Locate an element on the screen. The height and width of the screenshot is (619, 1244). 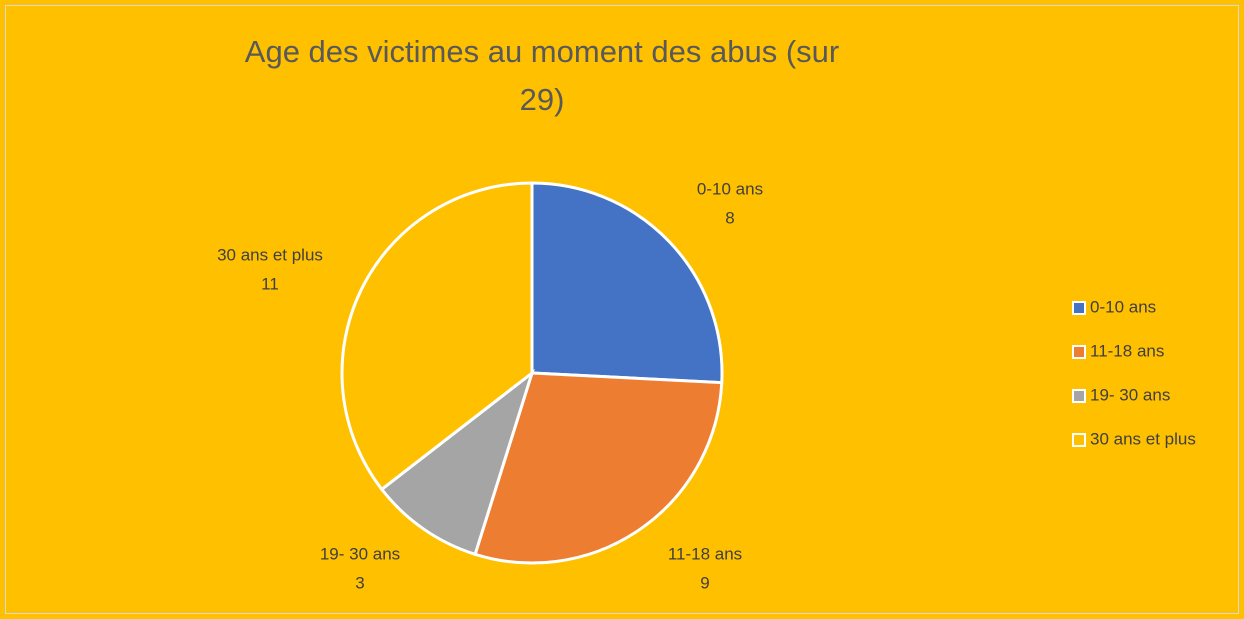
legend-label: 19- 30 ans is located at coordinates (1130, 394).